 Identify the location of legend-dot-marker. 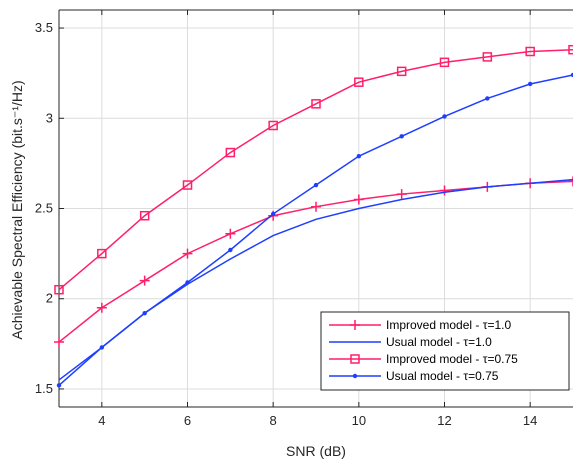
(355, 376).